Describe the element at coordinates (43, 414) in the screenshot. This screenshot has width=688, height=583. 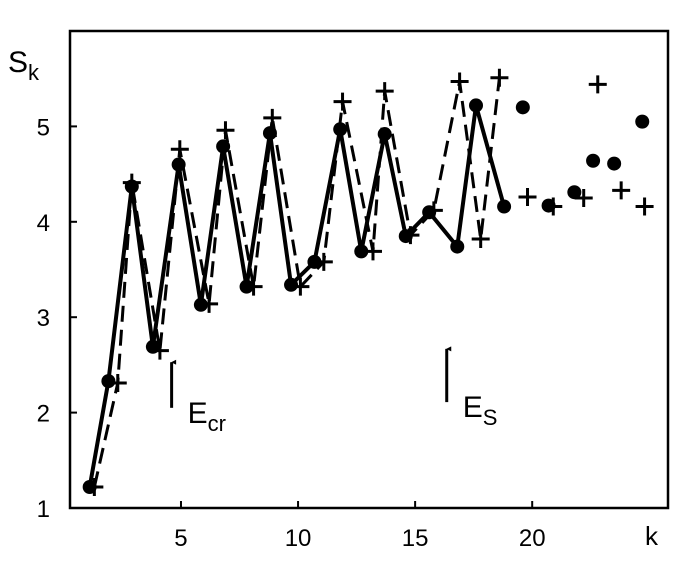
I see `y-tick-label: 2` at that location.